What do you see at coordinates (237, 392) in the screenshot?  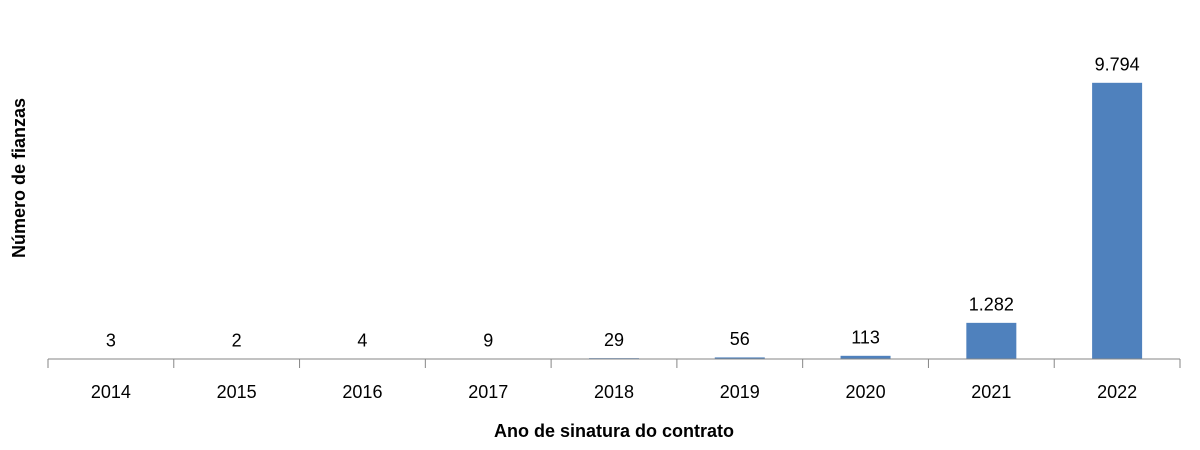 I see `x-tick-label: 2015` at bounding box center [237, 392].